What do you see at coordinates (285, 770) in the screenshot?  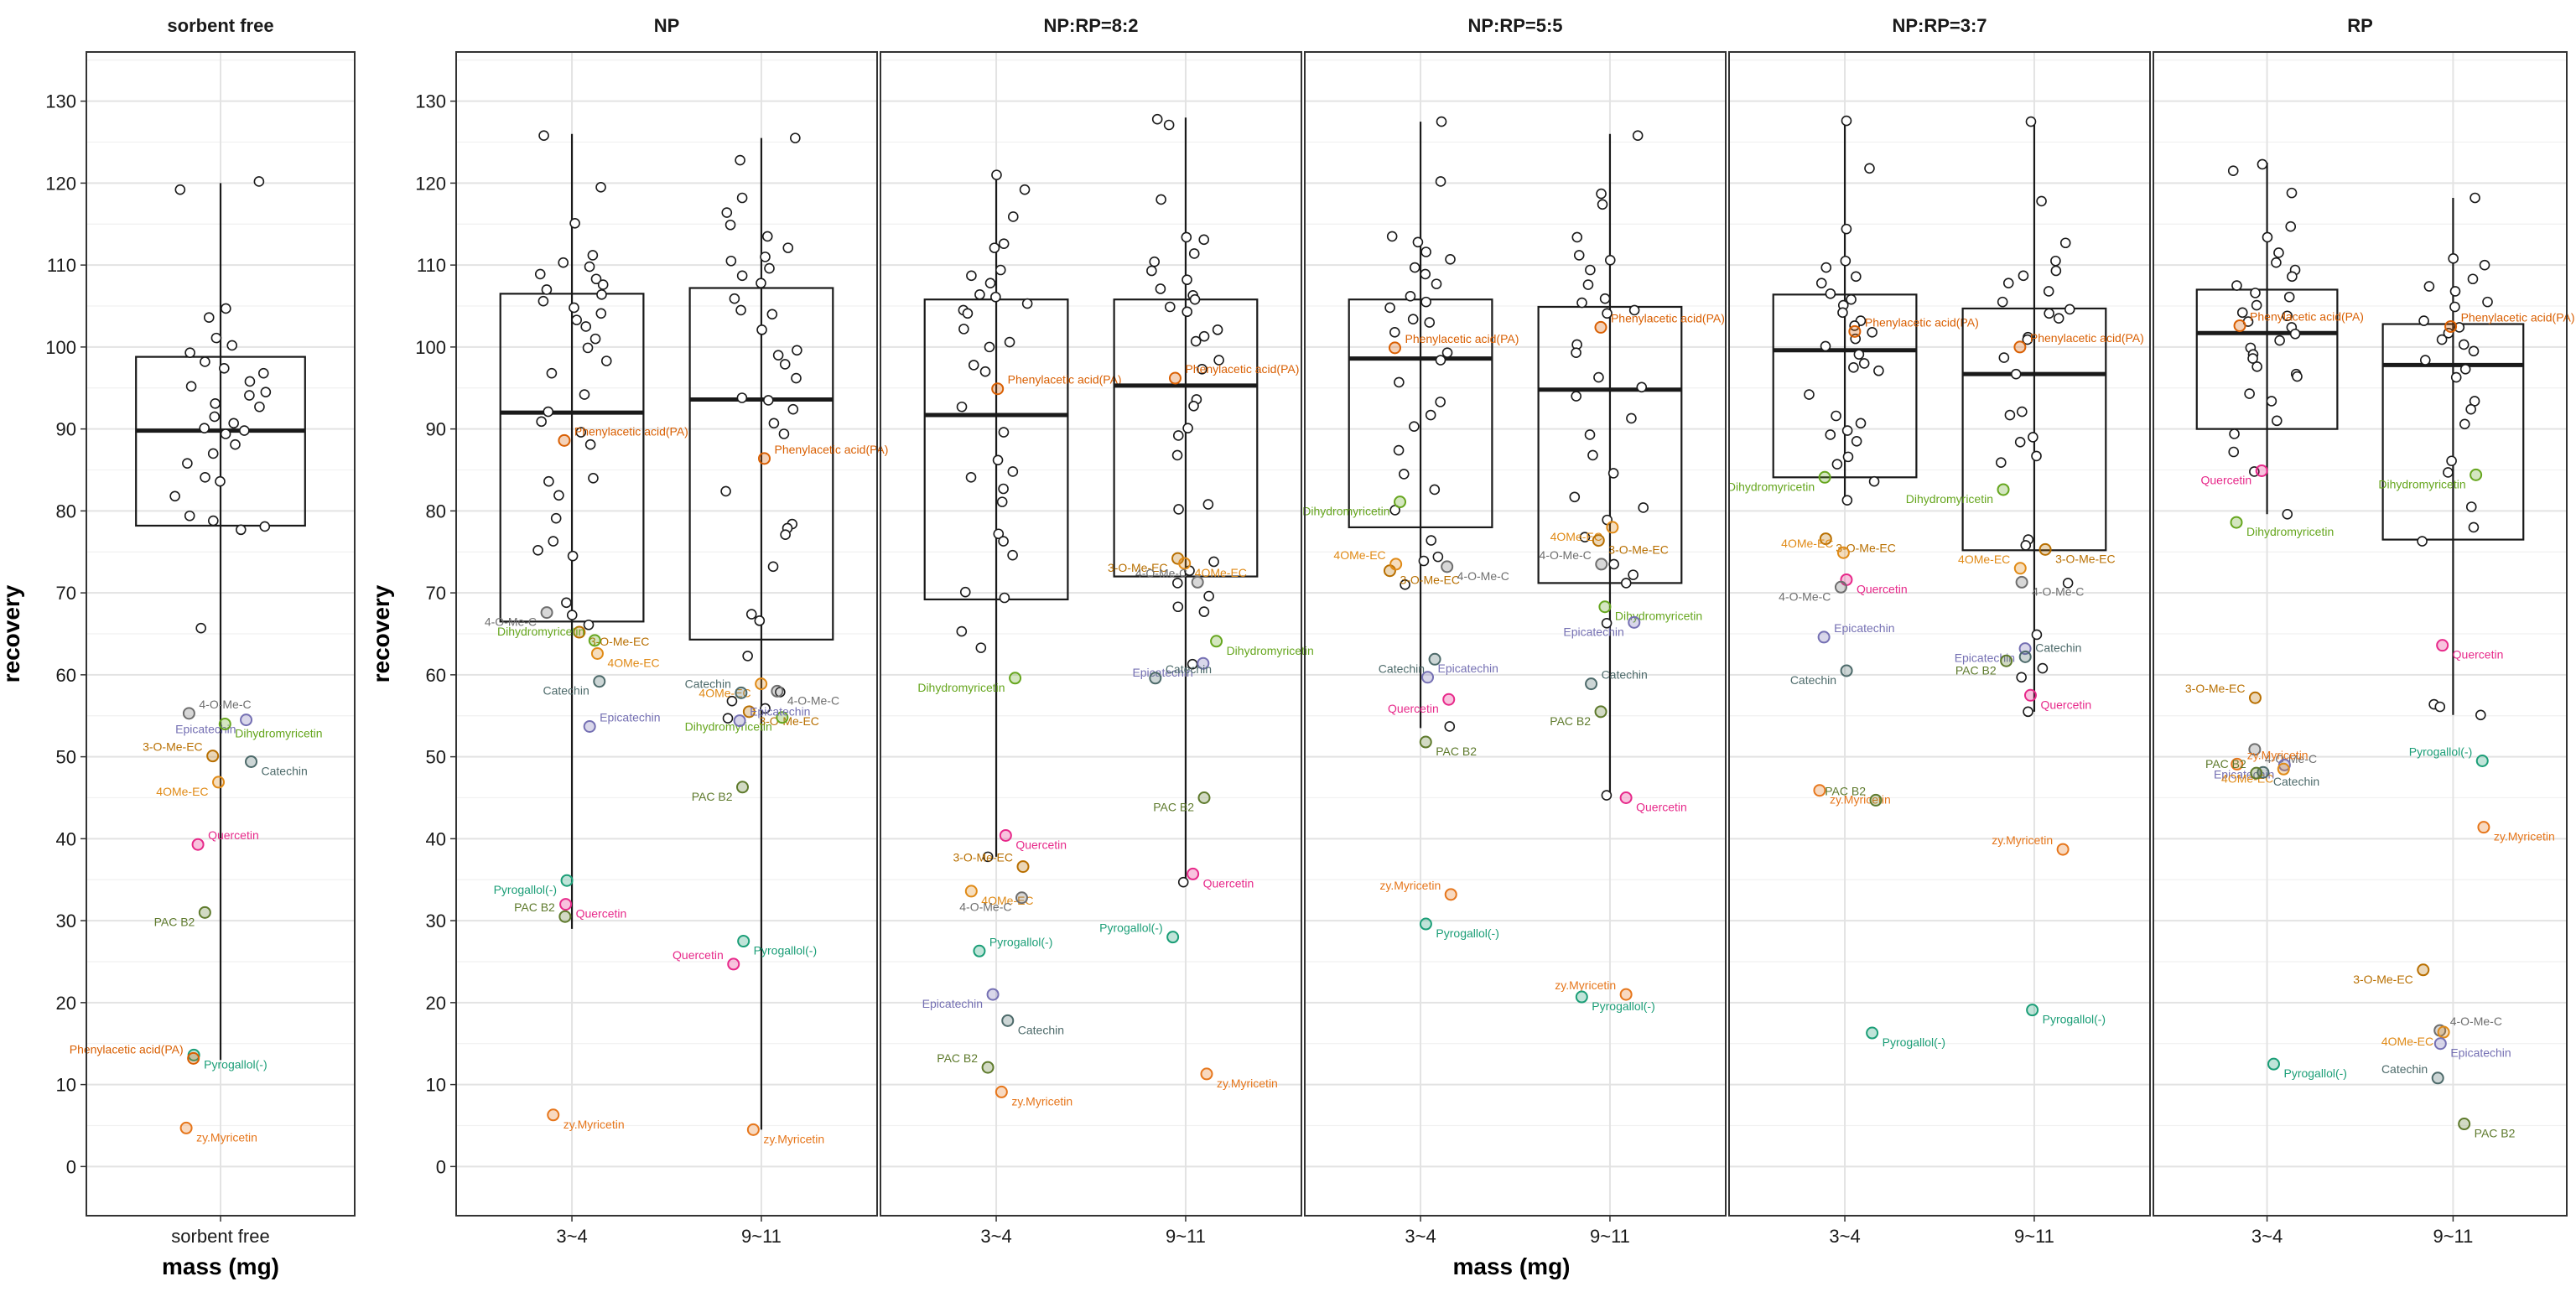 I see `compound-label-catechin: Catechin` at bounding box center [285, 770].